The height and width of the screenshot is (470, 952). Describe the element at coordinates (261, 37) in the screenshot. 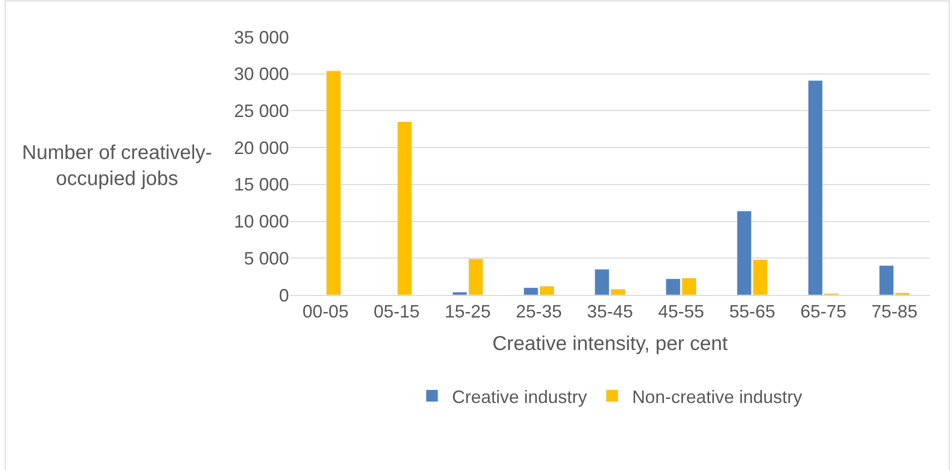

I see `y-tick-label: 35 000` at that location.